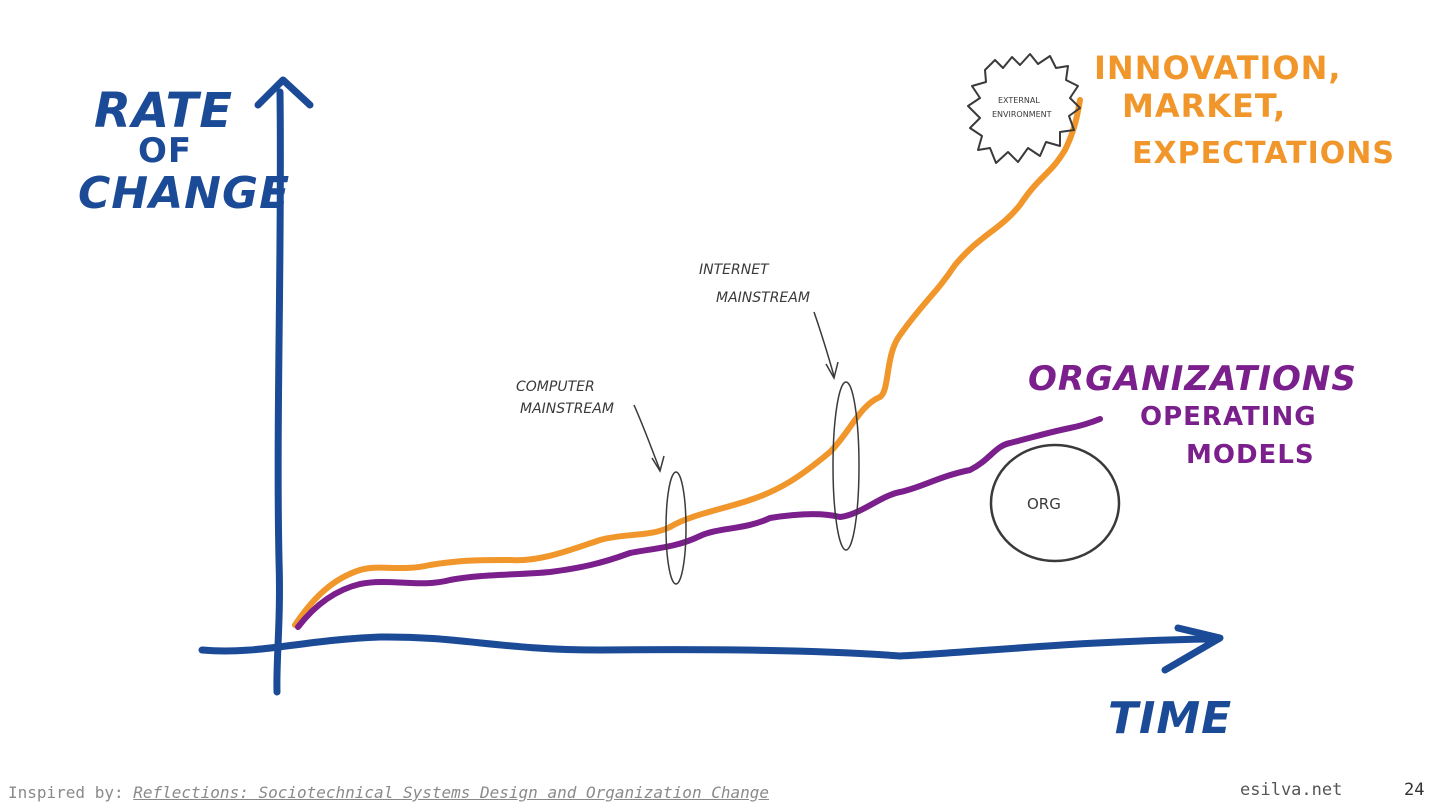  I want to click on organizations-curve, so click(699, 523).